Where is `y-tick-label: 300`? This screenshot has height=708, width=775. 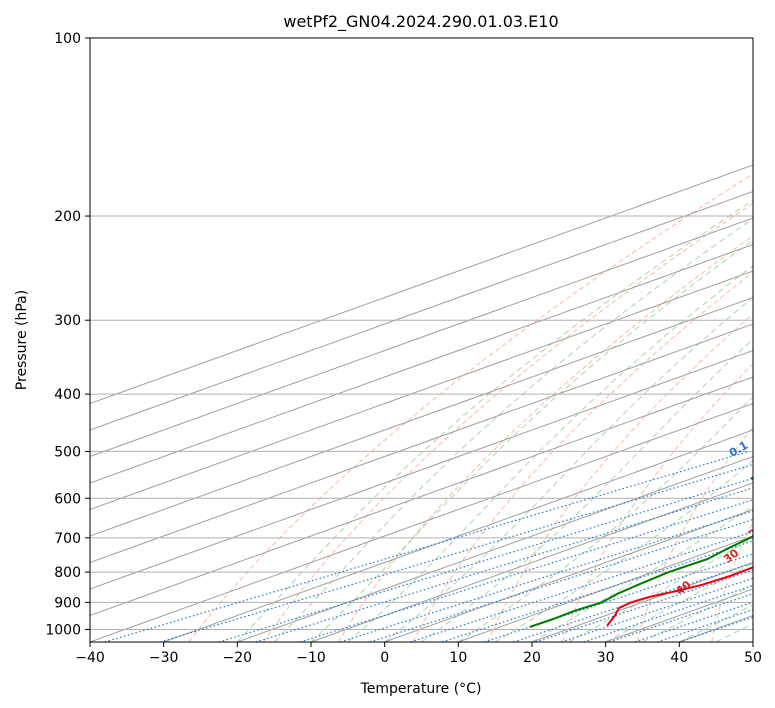
y-tick-label: 300 is located at coordinates (67, 321).